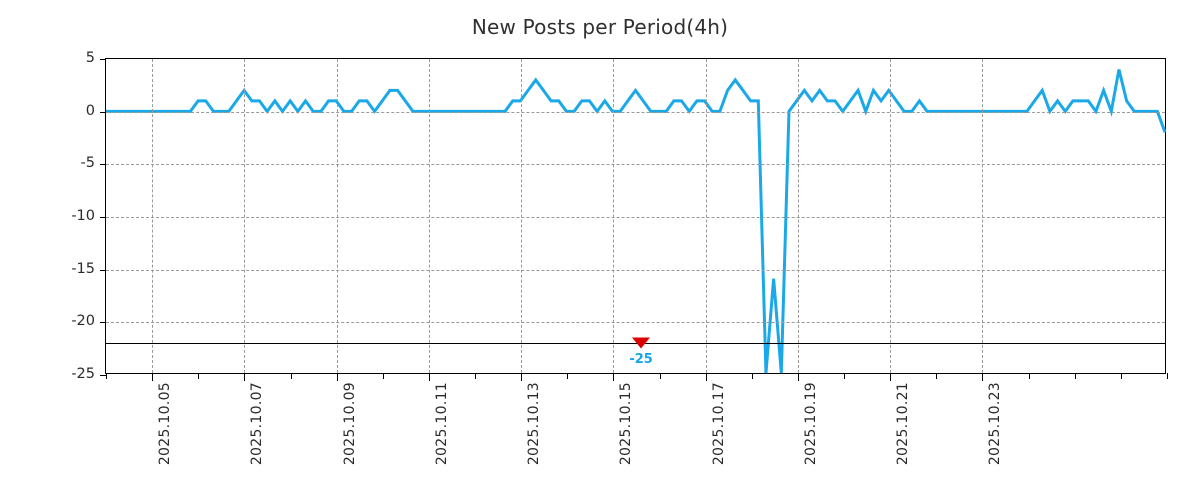  What do you see at coordinates (83, 268) in the screenshot?
I see `y-axis-tick-label: -15` at bounding box center [83, 268].